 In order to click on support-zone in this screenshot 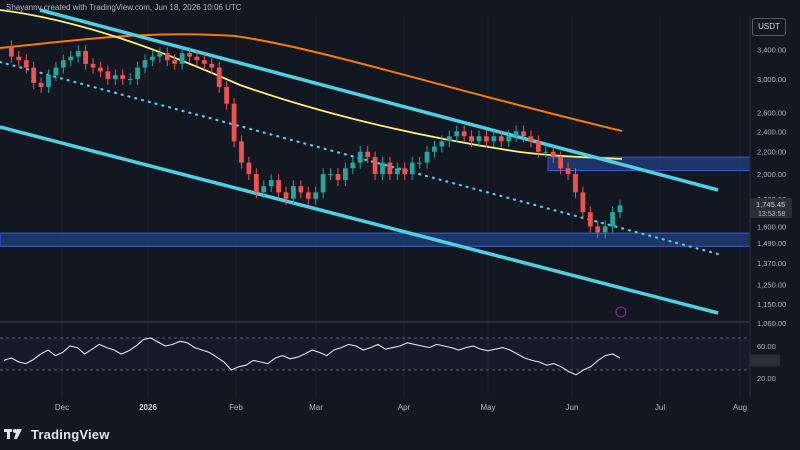, I will do `click(375, 239)`.